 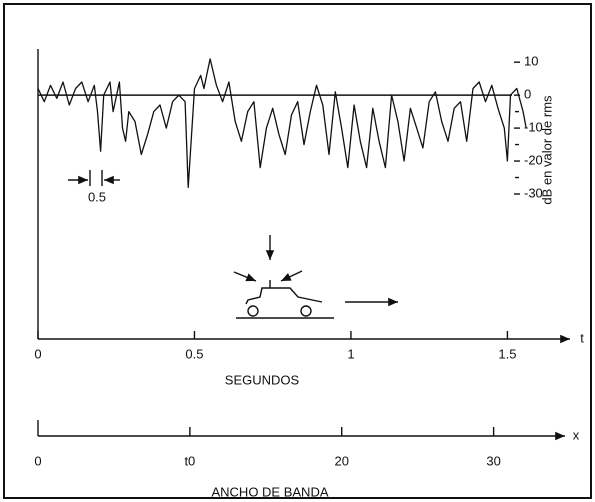 What do you see at coordinates (546, 150) in the screenshot?
I see `y-axis-label: dB en valor de rms` at bounding box center [546, 150].